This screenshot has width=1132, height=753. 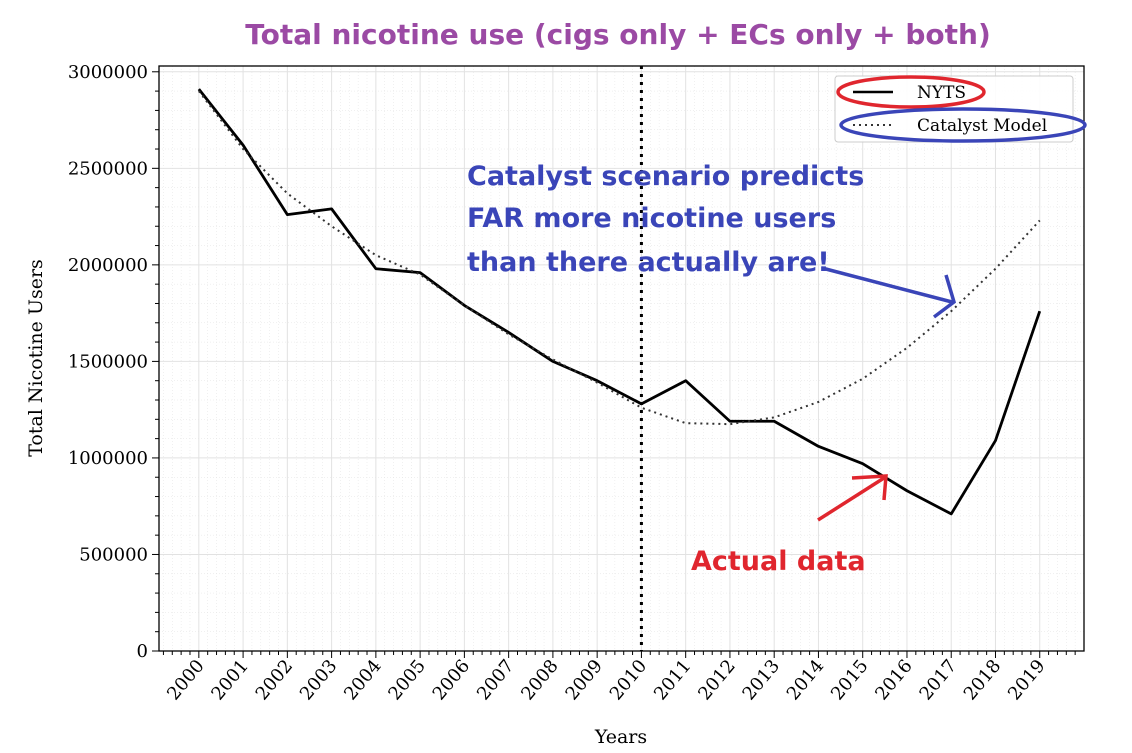 What do you see at coordinates (108, 361) in the screenshot?
I see `y-tick-label: 1500000` at bounding box center [108, 361].